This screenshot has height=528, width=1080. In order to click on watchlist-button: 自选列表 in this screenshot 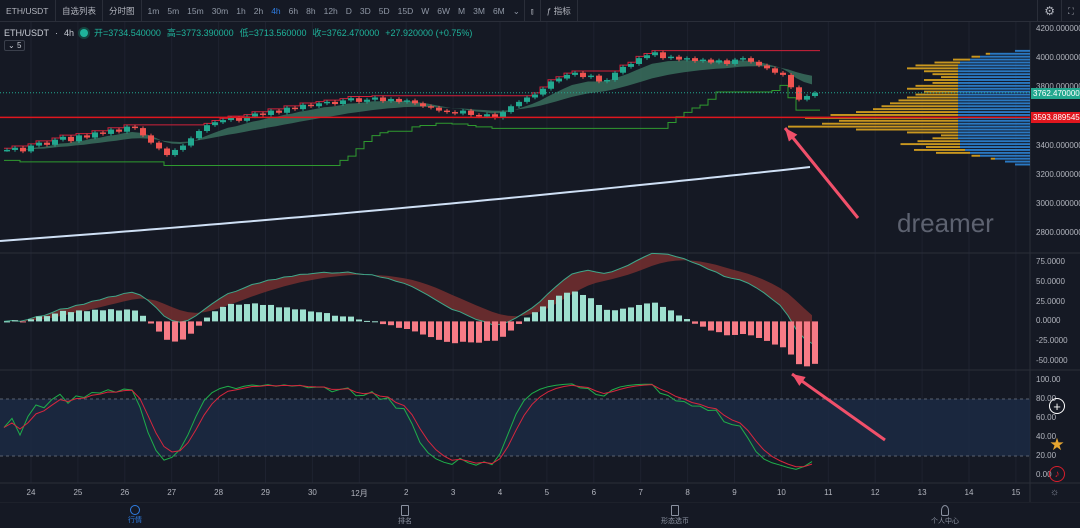, I will do `click(80, 11)`.